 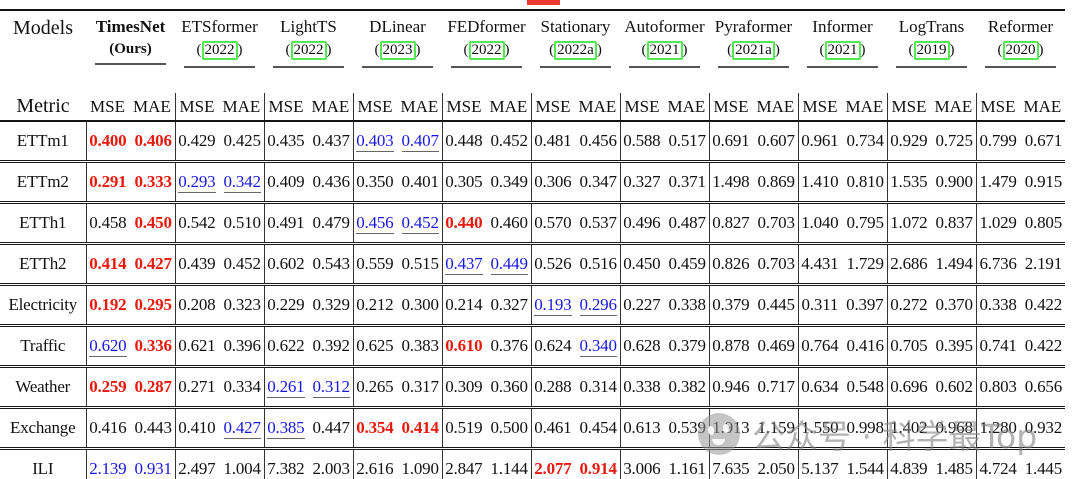 What do you see at coordinates (219, 26) in the screenshot?
I see `model-name: ETSformer` at bounding box center [219, 26].